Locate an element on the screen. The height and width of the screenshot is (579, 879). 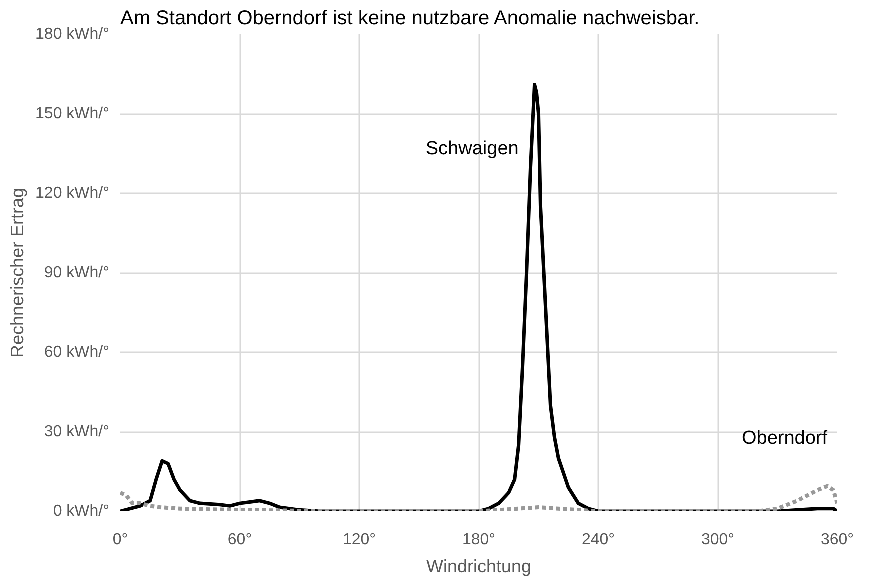
y-tick-label: 30 kWh/° is located at coordinates (77, 432).